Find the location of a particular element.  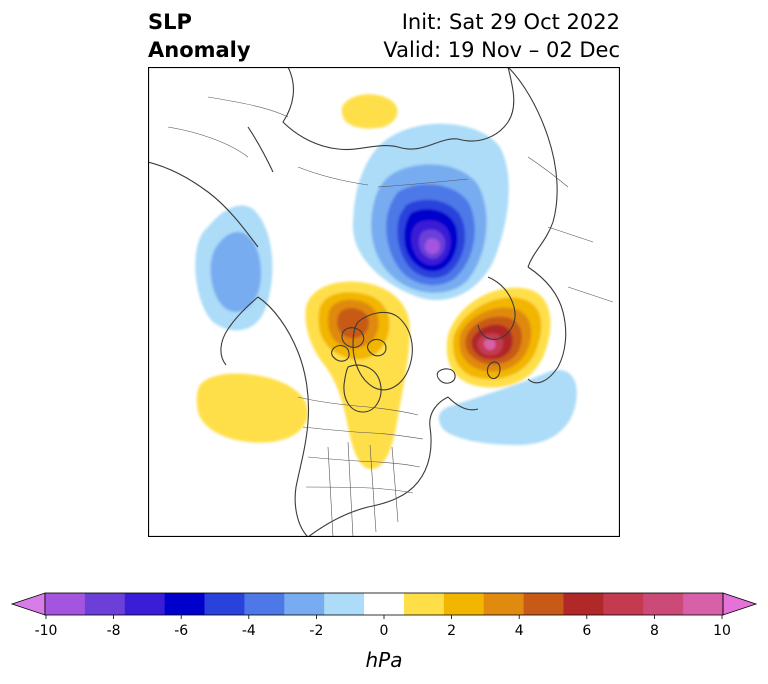

anomaly-high-pacific is located at coordinates (252, 408).